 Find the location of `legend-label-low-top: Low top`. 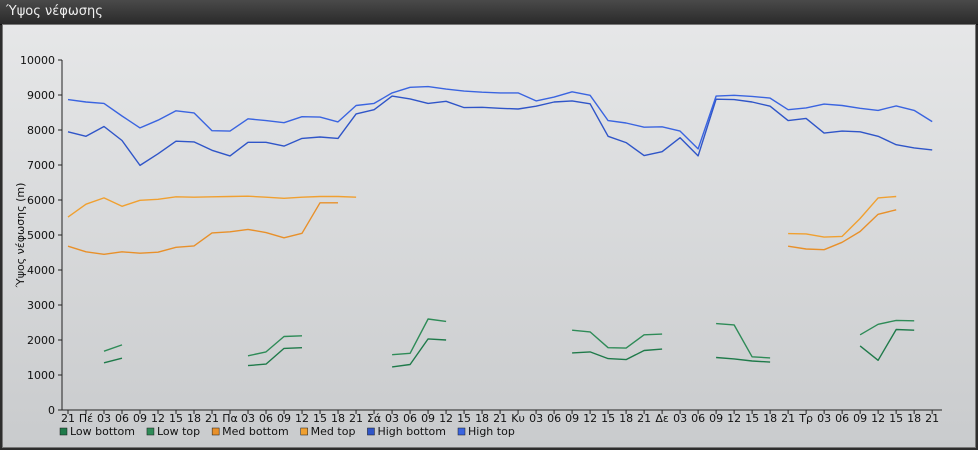

legend-label-low-top: Low top is located at coordinates (178, 431).